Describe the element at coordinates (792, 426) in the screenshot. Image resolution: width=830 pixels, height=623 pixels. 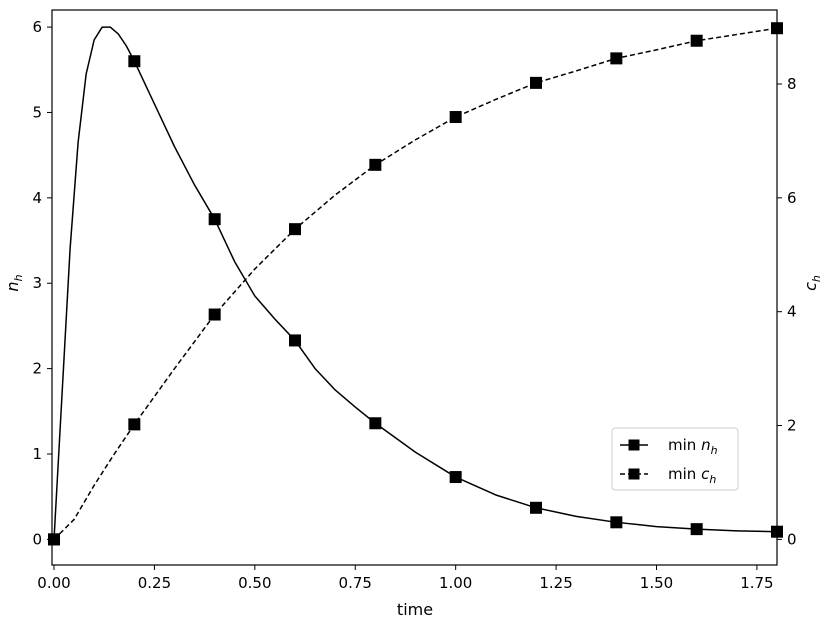
I see `y-right-tick-label: 2` at that location.